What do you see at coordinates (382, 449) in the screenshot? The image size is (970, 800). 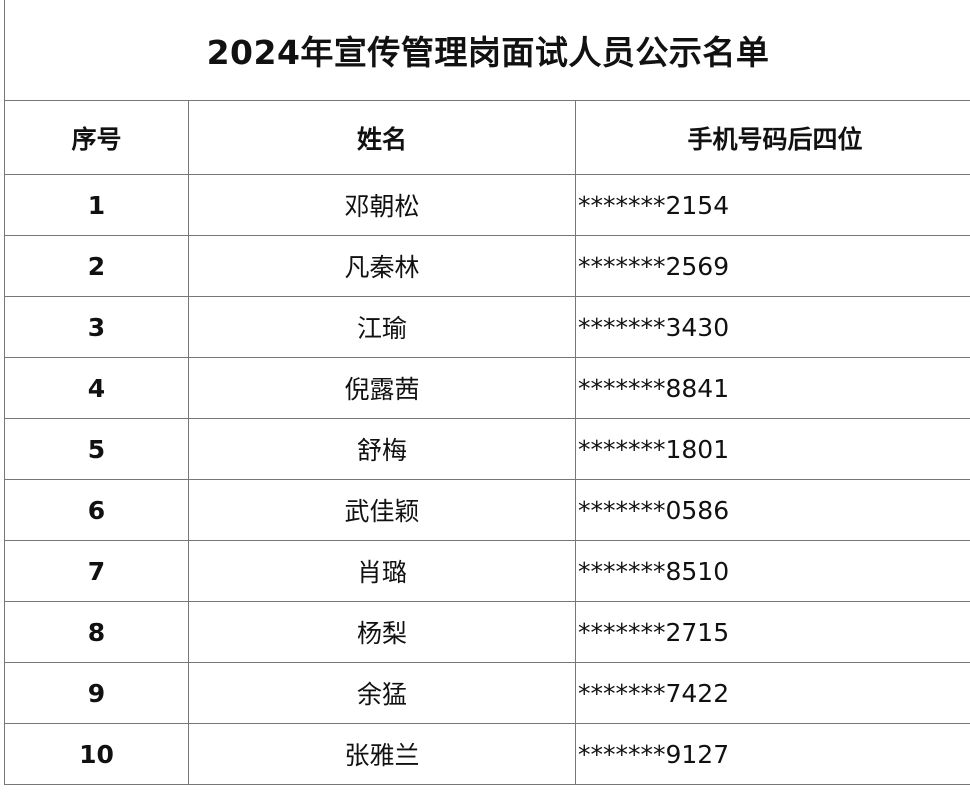 I see `row-name: 舒梅` at bounding box center [382, 449].